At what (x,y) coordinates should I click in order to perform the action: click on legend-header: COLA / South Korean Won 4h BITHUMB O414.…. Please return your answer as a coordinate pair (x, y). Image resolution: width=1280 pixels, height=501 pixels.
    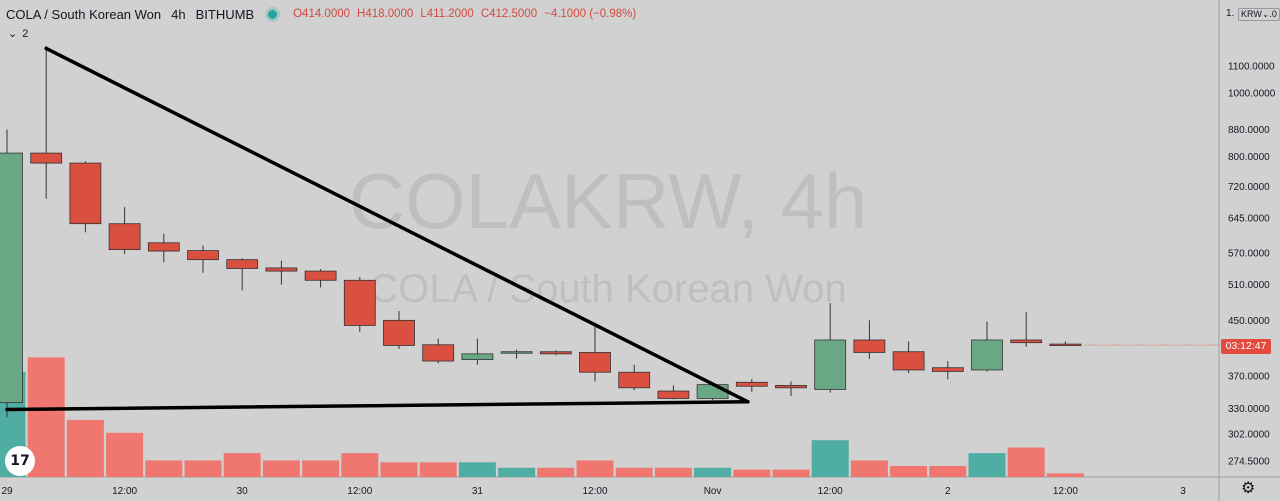
    Looking at the image, I should click on (324, 14).